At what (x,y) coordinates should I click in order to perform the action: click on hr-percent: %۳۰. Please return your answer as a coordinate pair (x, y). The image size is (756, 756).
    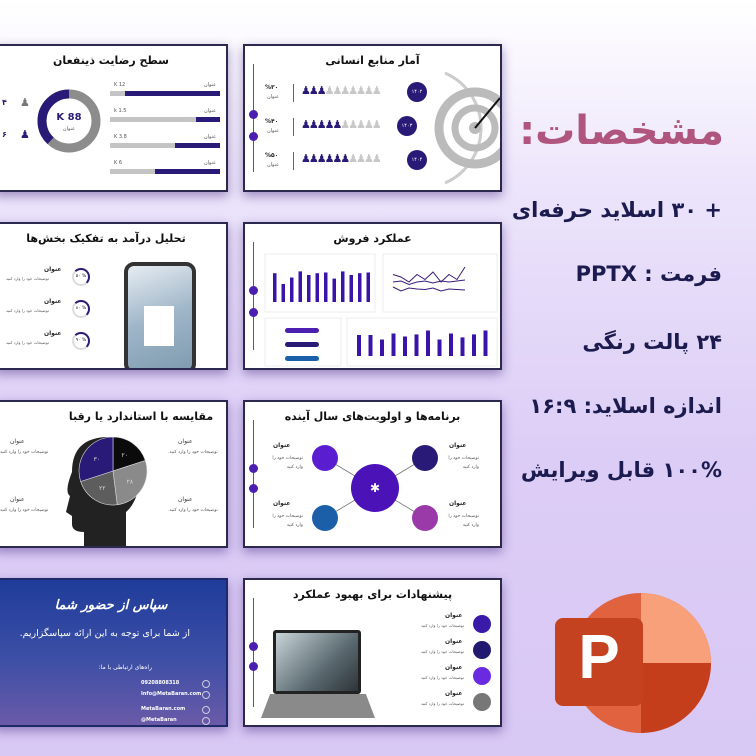
    Looking at the image, I should click on (272, 87).